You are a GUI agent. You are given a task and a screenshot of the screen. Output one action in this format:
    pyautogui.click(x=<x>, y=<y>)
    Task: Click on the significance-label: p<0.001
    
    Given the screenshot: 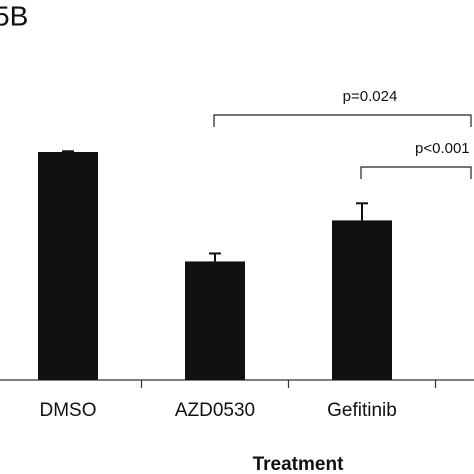 What is the action you would take?
    pyautogui.click(x=442, y=148)
    